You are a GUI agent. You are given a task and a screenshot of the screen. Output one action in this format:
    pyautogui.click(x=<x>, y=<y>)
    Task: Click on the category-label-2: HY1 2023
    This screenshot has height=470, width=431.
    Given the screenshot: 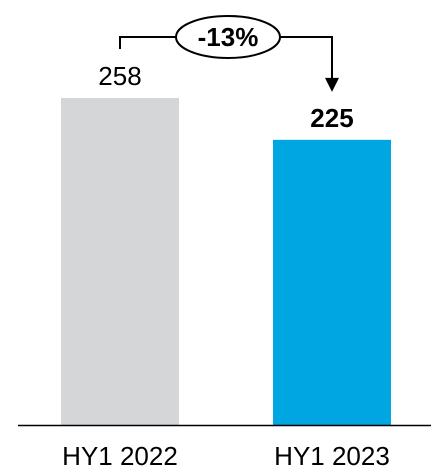 What is the action you would take?
    pyautogui.click(x=332, y=455)
    